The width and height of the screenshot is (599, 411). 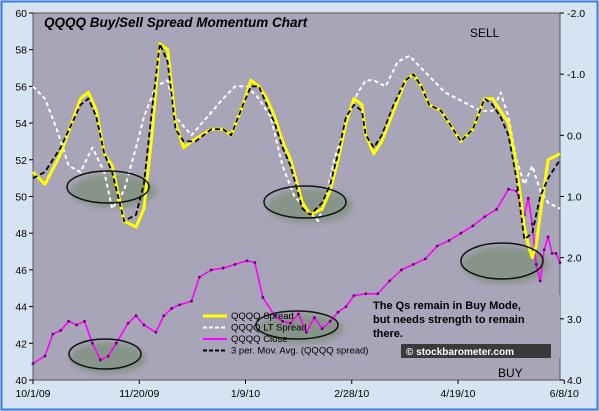 I want to click on legend-label: QQQQ LT Spread, so click(x=269, y=328).